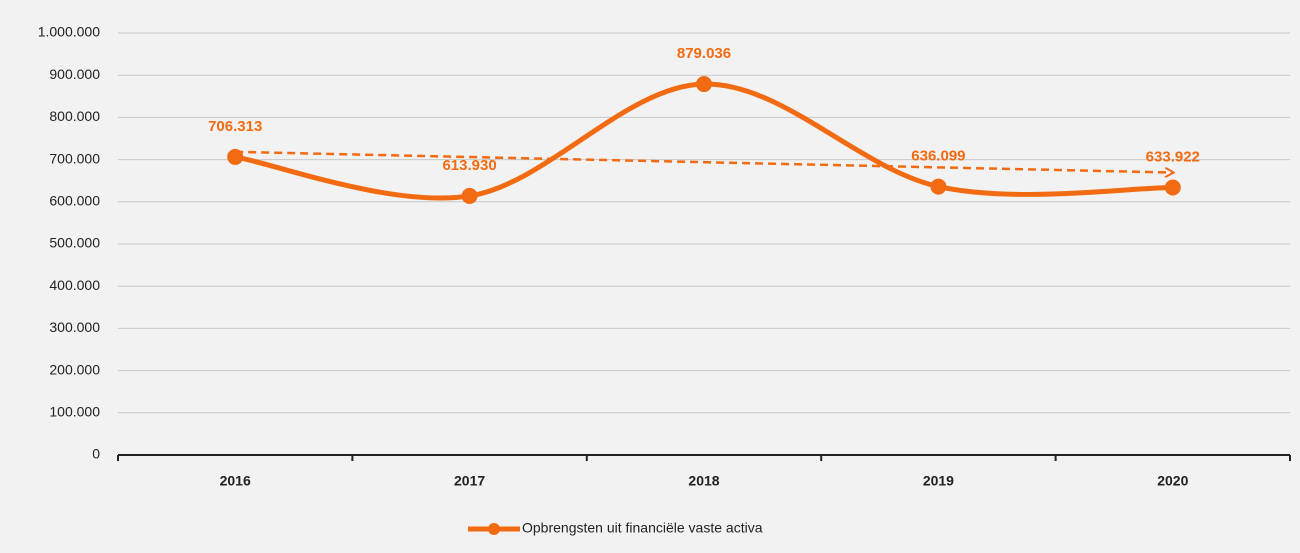  What do you see at coordinates (469, 165) in the screenshot?
I see `data-label: 613.930` at bounding box center [469, 165].